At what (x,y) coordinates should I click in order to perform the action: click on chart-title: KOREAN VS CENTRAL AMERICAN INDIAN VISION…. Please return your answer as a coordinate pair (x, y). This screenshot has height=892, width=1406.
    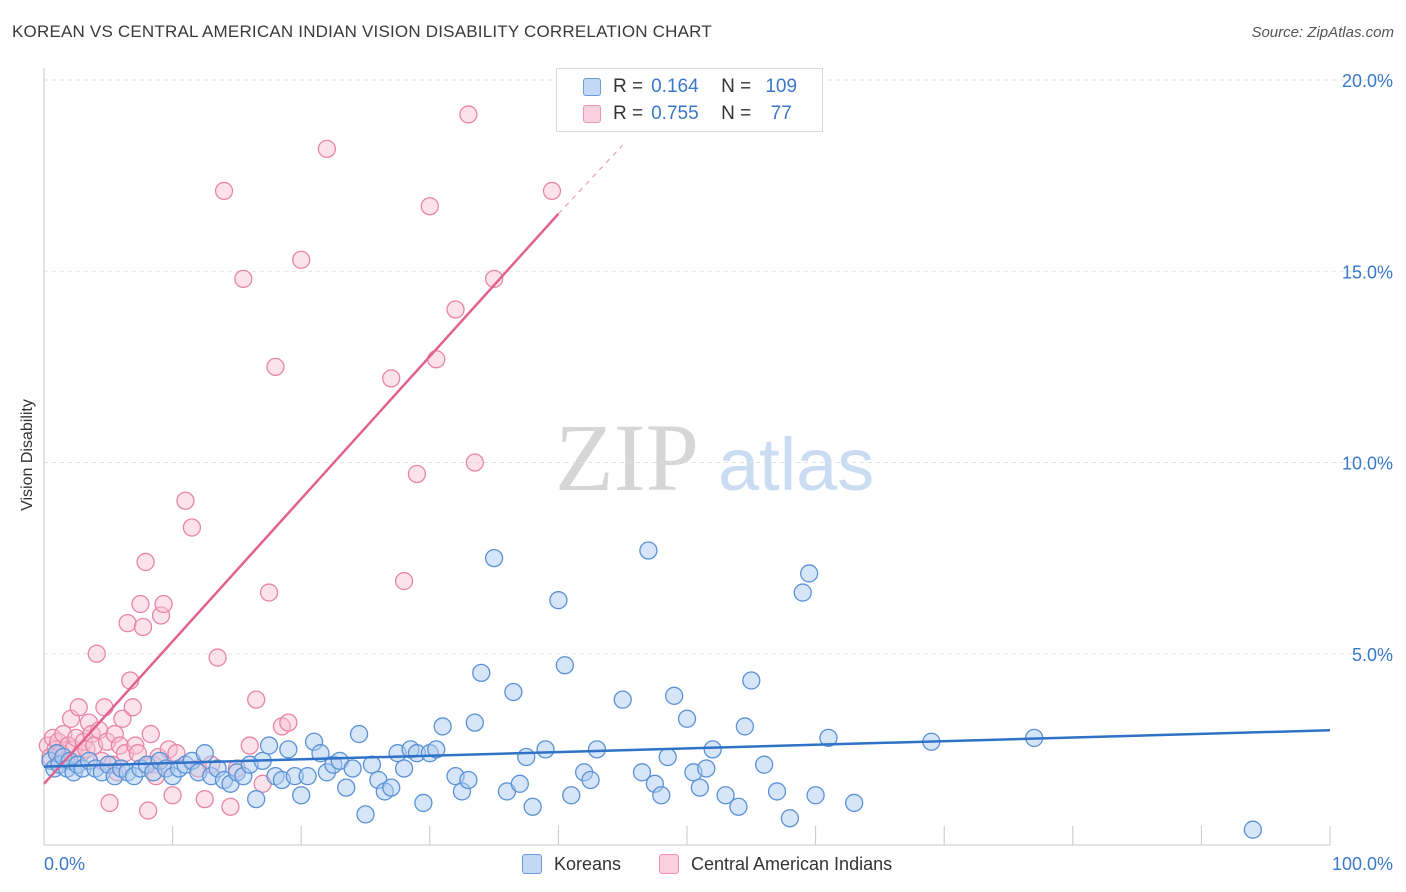
    Looking at the image, I should click on (362, 31).